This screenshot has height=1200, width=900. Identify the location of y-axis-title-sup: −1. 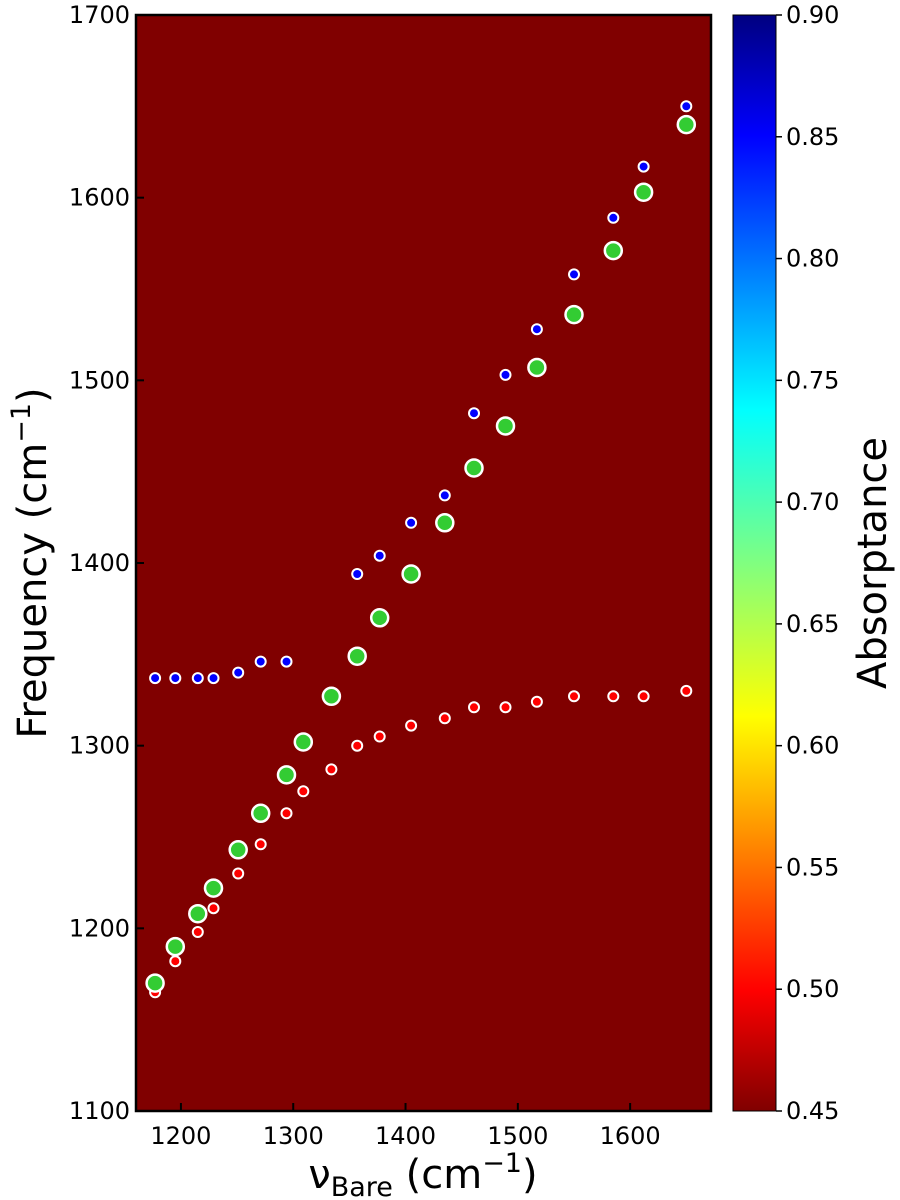
(21, 423).